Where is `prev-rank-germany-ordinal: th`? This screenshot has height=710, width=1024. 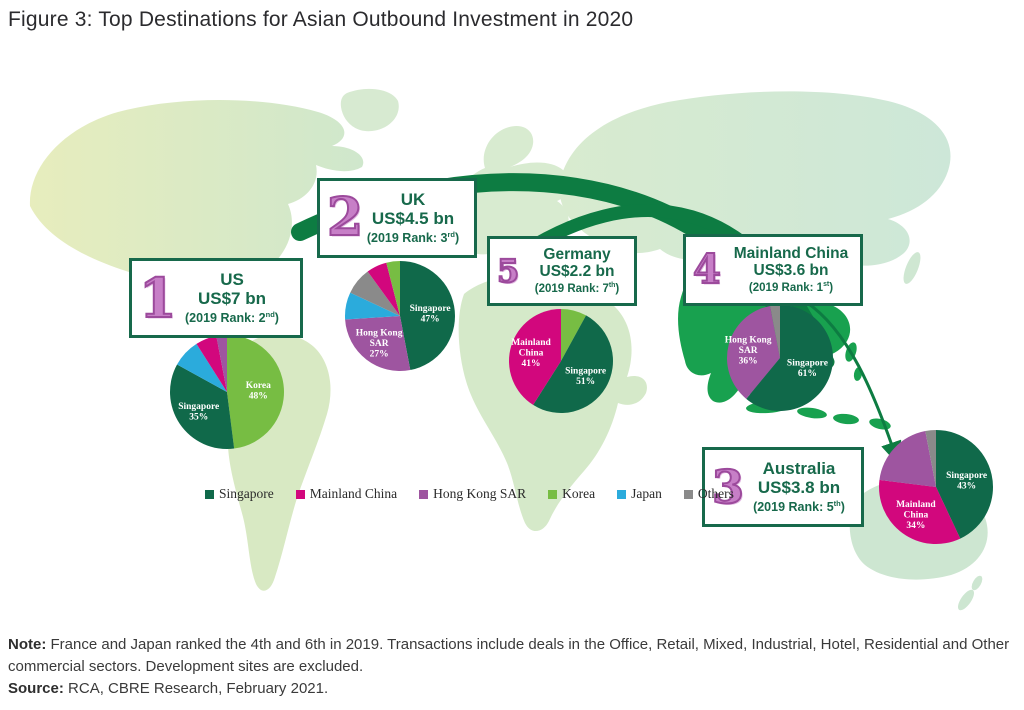 prev-rank-germany-ordinal: th is located at coordinates (612, 286).